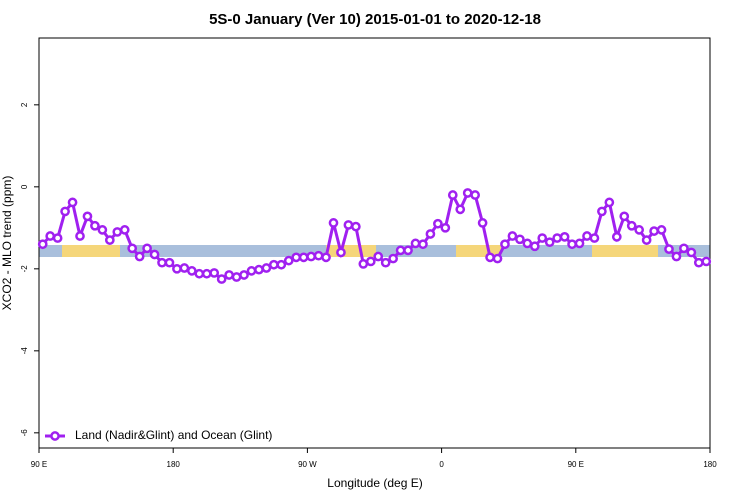  What do you see at coordinates (7, 243) in the screenshot?
I see `y-axis-label: XCO2 - MLO trend (ppm)` at bounding box center [7, 243].